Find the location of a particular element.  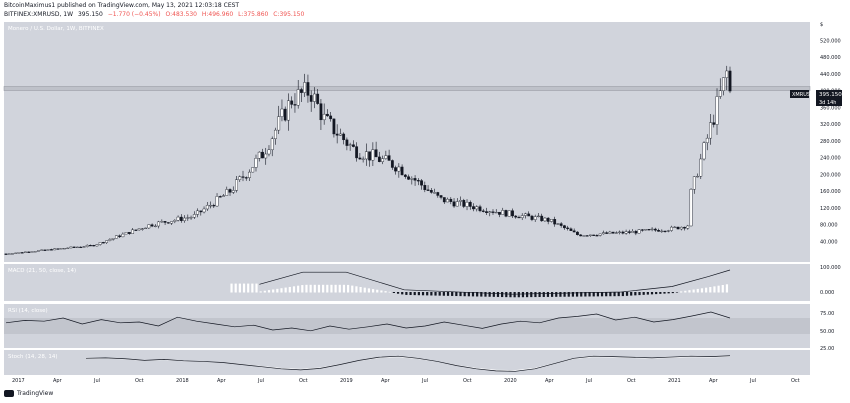

symbol-tag is located at coordinates (799, 94).